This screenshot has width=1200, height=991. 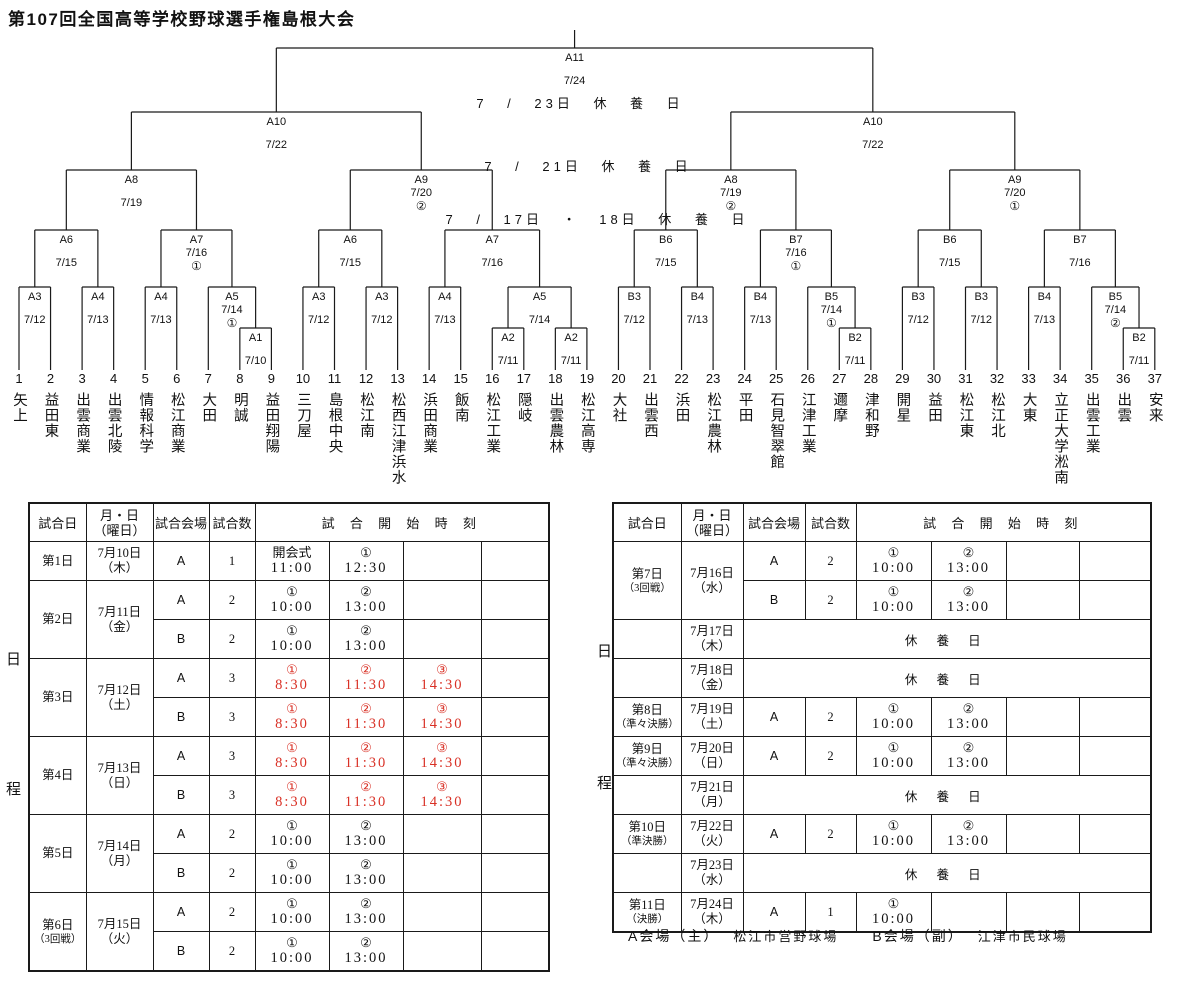 What do you see at coordinates (918, 936) in the screenshot?
I see `venue-b-label: B会場（副）` at bounding box center [918, 936].